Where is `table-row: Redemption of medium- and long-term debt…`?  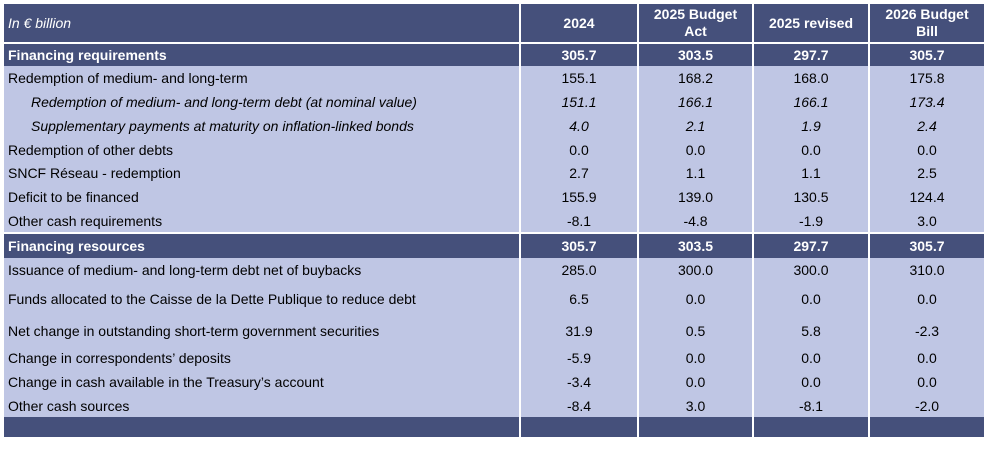 table-row: Redemption of medium- and long-term debt… is located at coordinates (494, 102).